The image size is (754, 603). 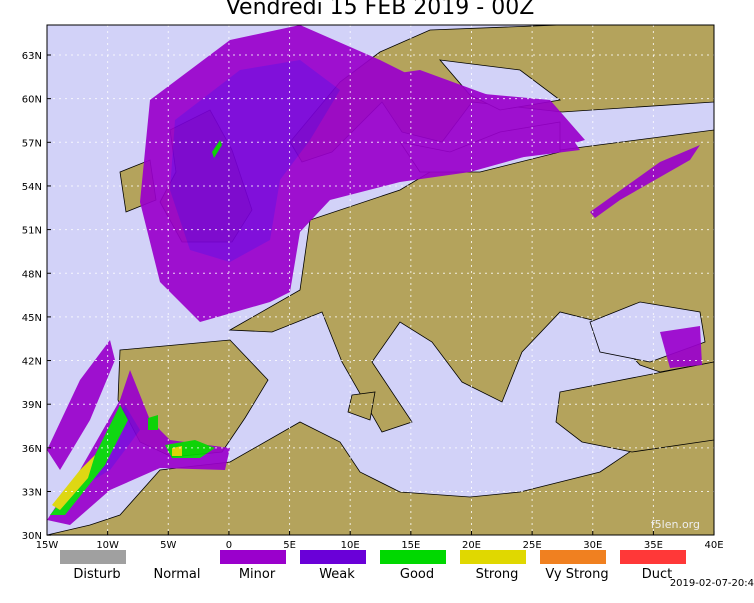 I want to click on legend-label: Duct, so click(x=657, y=574).